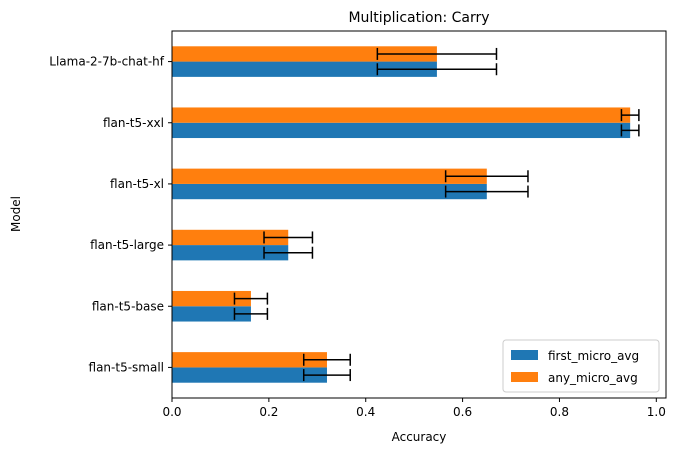 Image resolution: width=682 pixels, height=453 pixels. Describe the element at coordinates (127, 245) in the screenshot. I see `y-tick-label-flan-t5-large: flan-t5-large` at that location.